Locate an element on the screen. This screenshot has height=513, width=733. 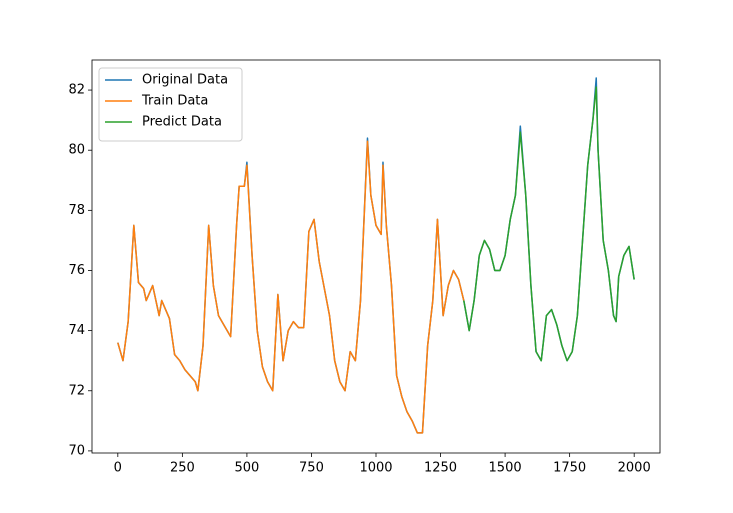
x-tick-label: 0 is located at coordinates (118, 468).